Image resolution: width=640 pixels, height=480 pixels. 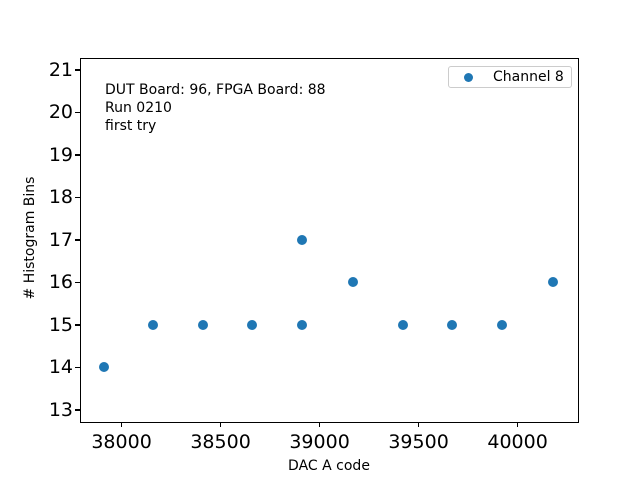 What do you see at coordinates (418, 442) in the screenshot?
I see `x-tick-label: 39500` at bounding box center [418, 442].